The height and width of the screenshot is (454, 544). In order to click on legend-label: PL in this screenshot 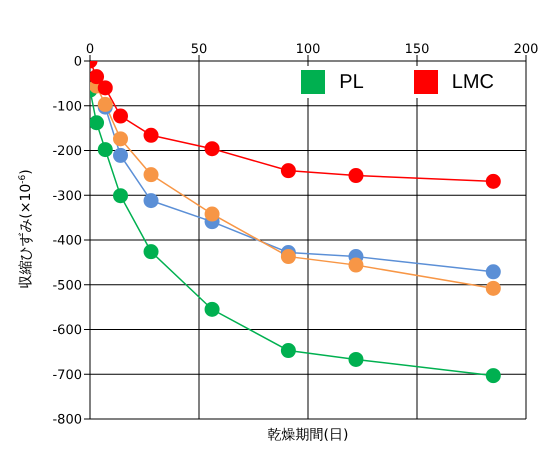, I will do `click(351, 82)`.